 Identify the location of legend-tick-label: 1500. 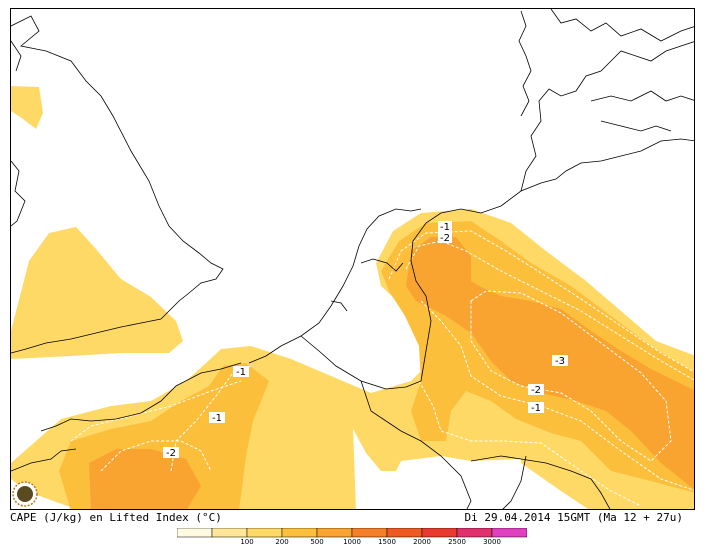
(387, 542).